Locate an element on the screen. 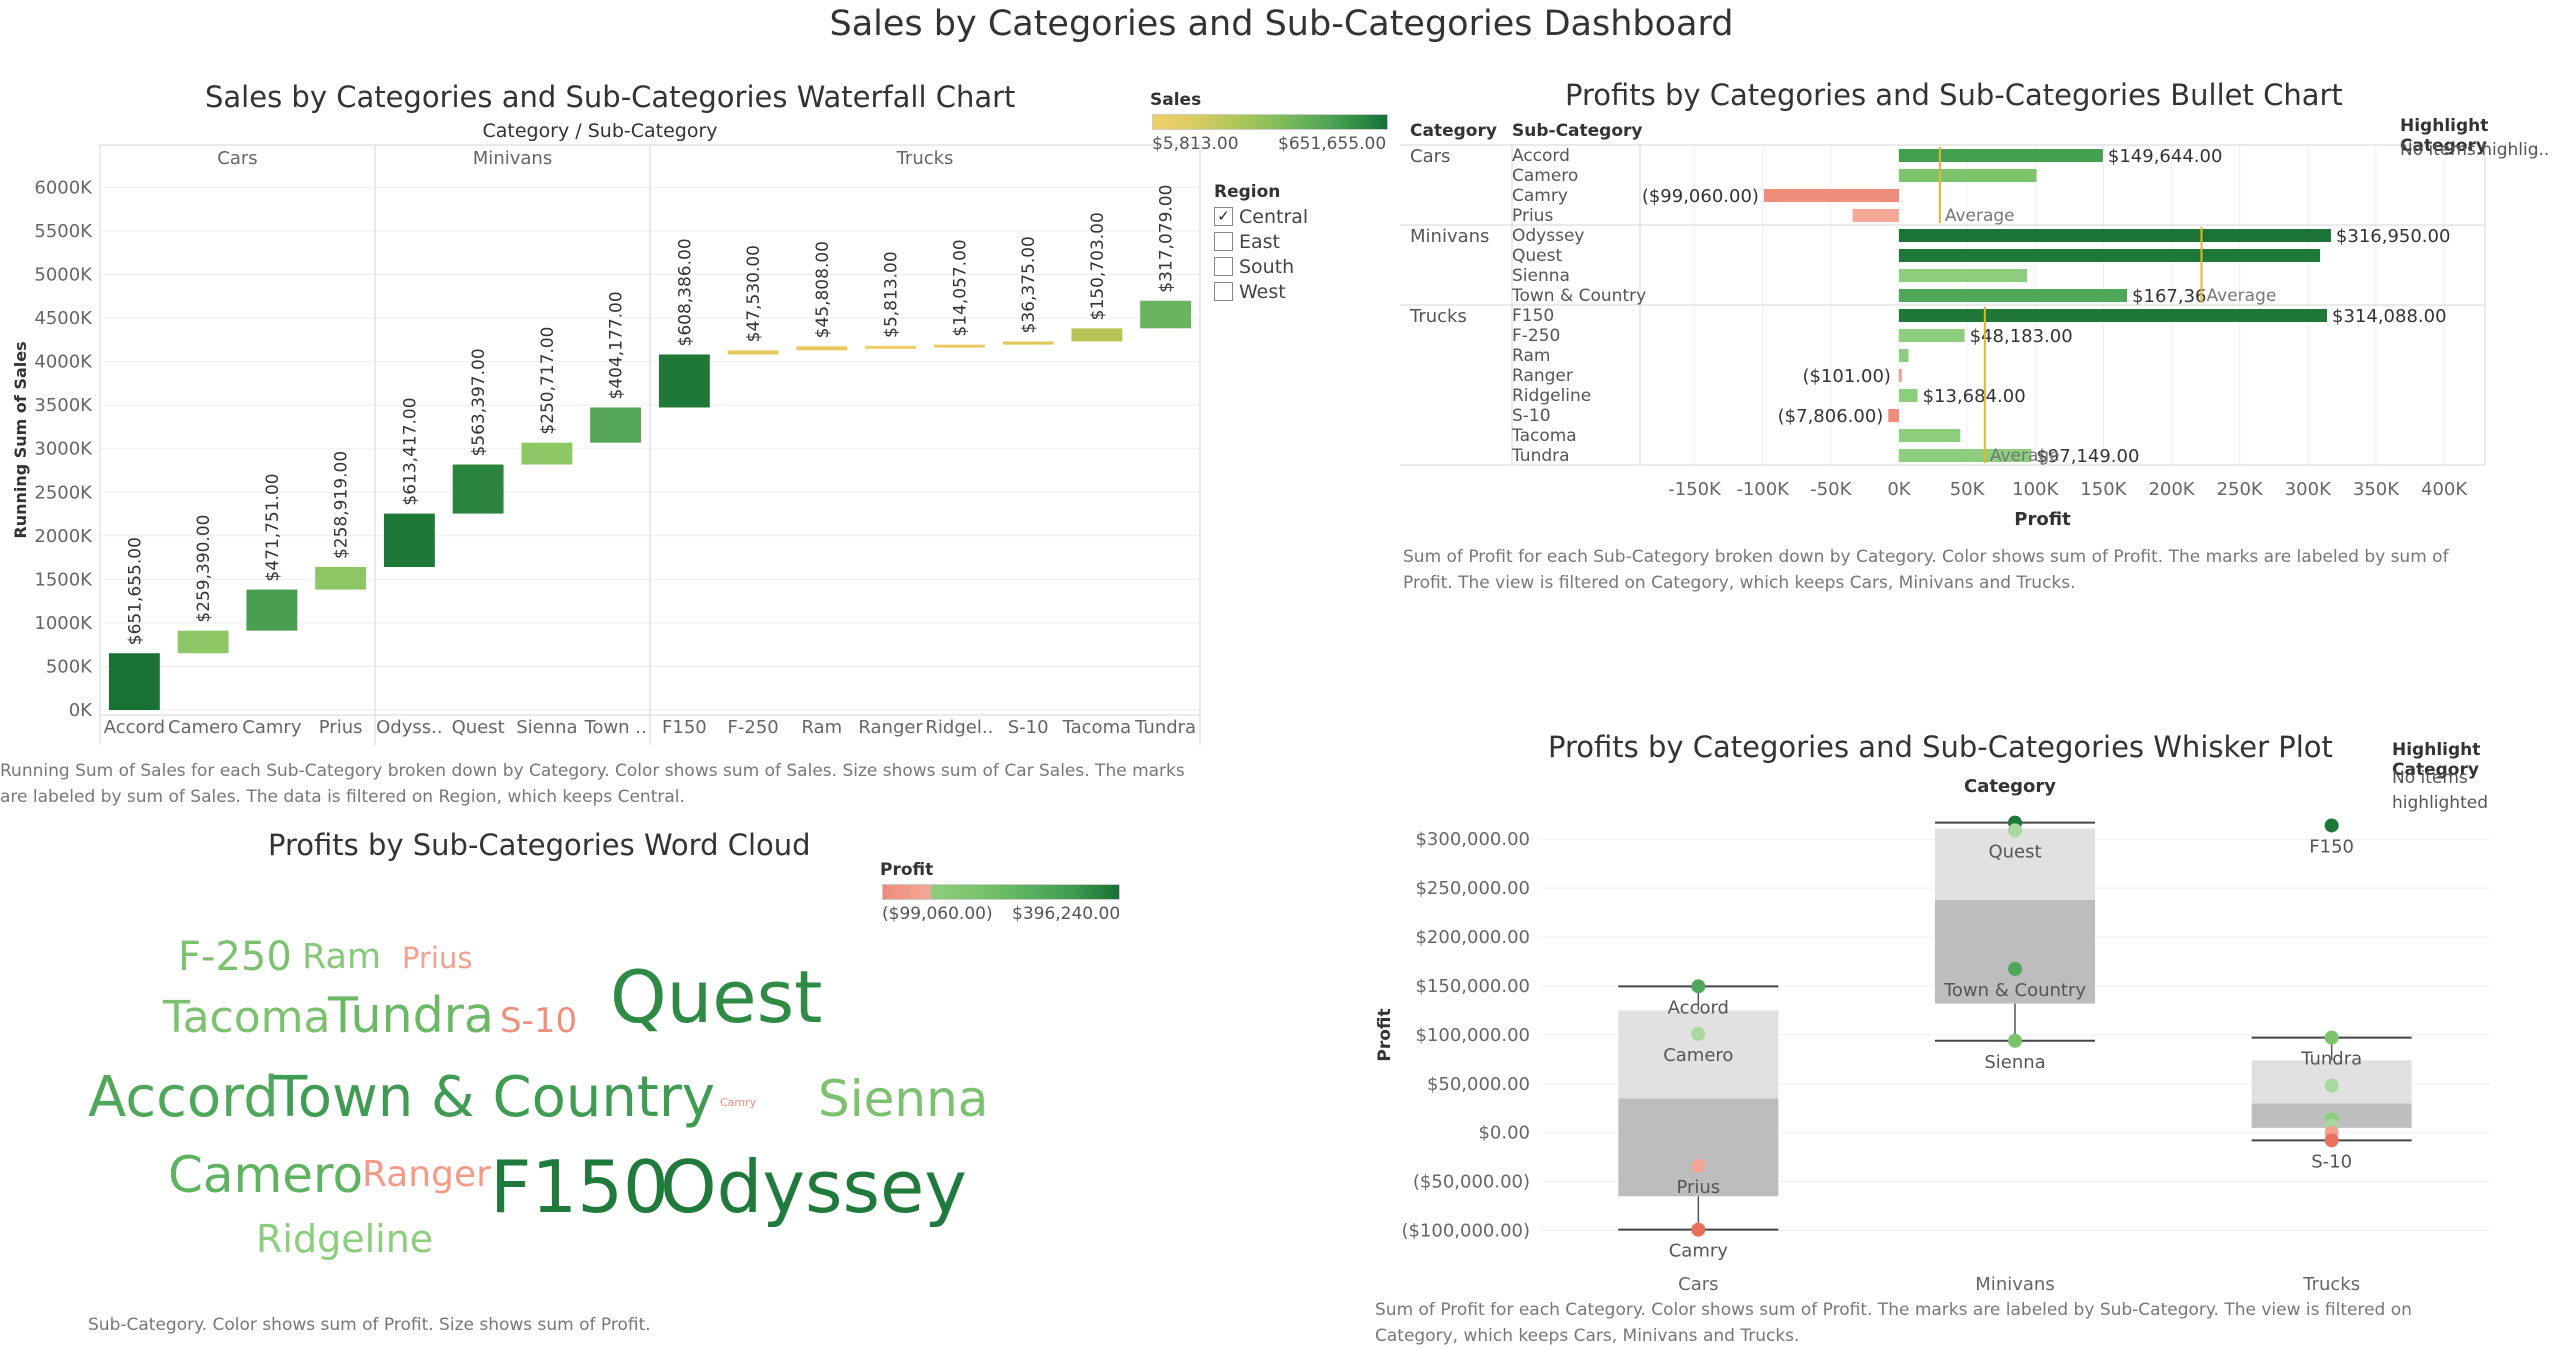  category-label-cars: Cars is located at coordinates (1430, 156).